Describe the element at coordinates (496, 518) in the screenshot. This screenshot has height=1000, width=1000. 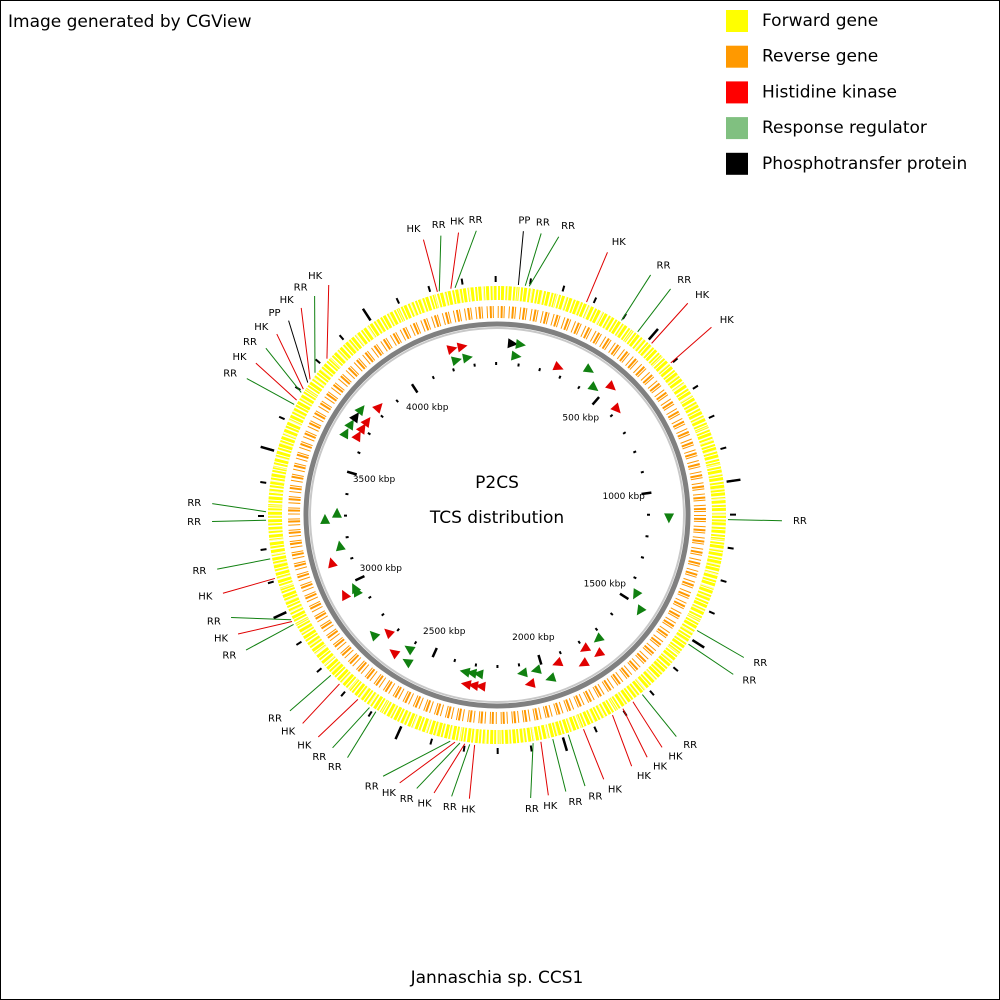
I see `map-subtitle: TCS distribution` at that location.